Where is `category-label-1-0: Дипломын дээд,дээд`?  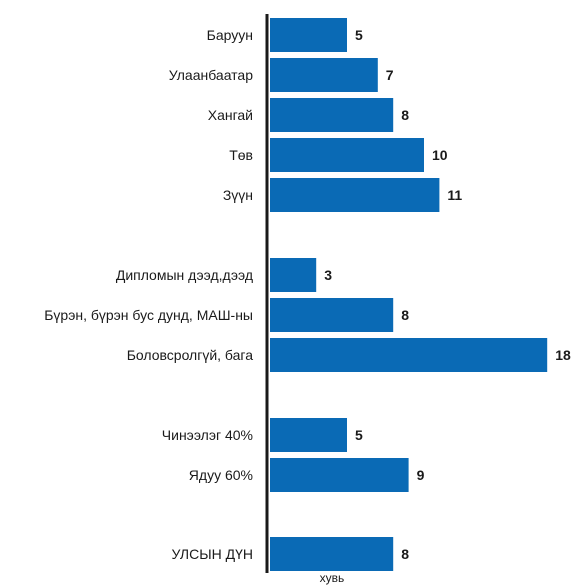 category-label-1-0: Дипломын дээд,дээд is located at coordinates (184, 275).